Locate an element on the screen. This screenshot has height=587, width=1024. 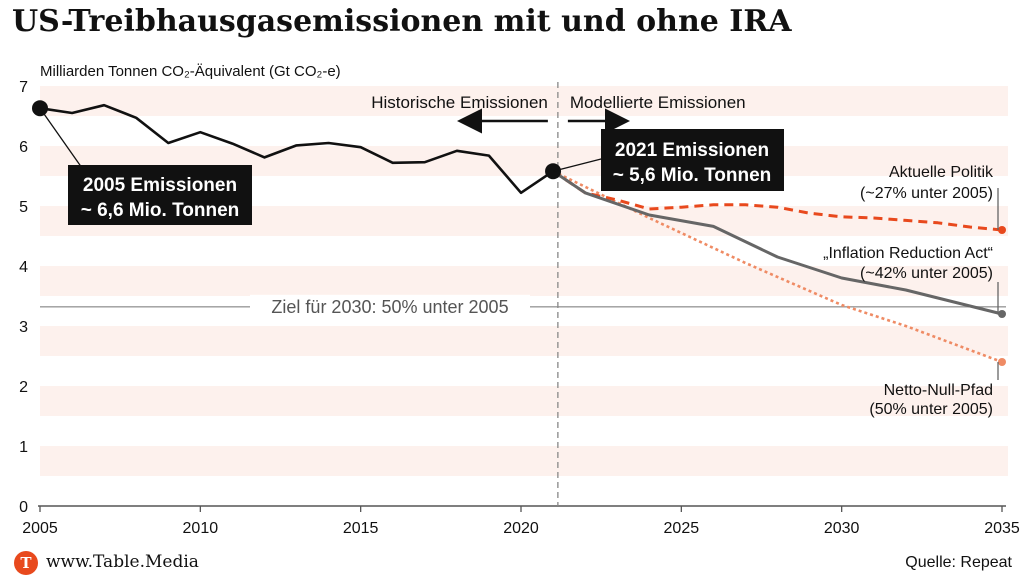
x-tick-label: 2030 is located at coordinates (842, 528).